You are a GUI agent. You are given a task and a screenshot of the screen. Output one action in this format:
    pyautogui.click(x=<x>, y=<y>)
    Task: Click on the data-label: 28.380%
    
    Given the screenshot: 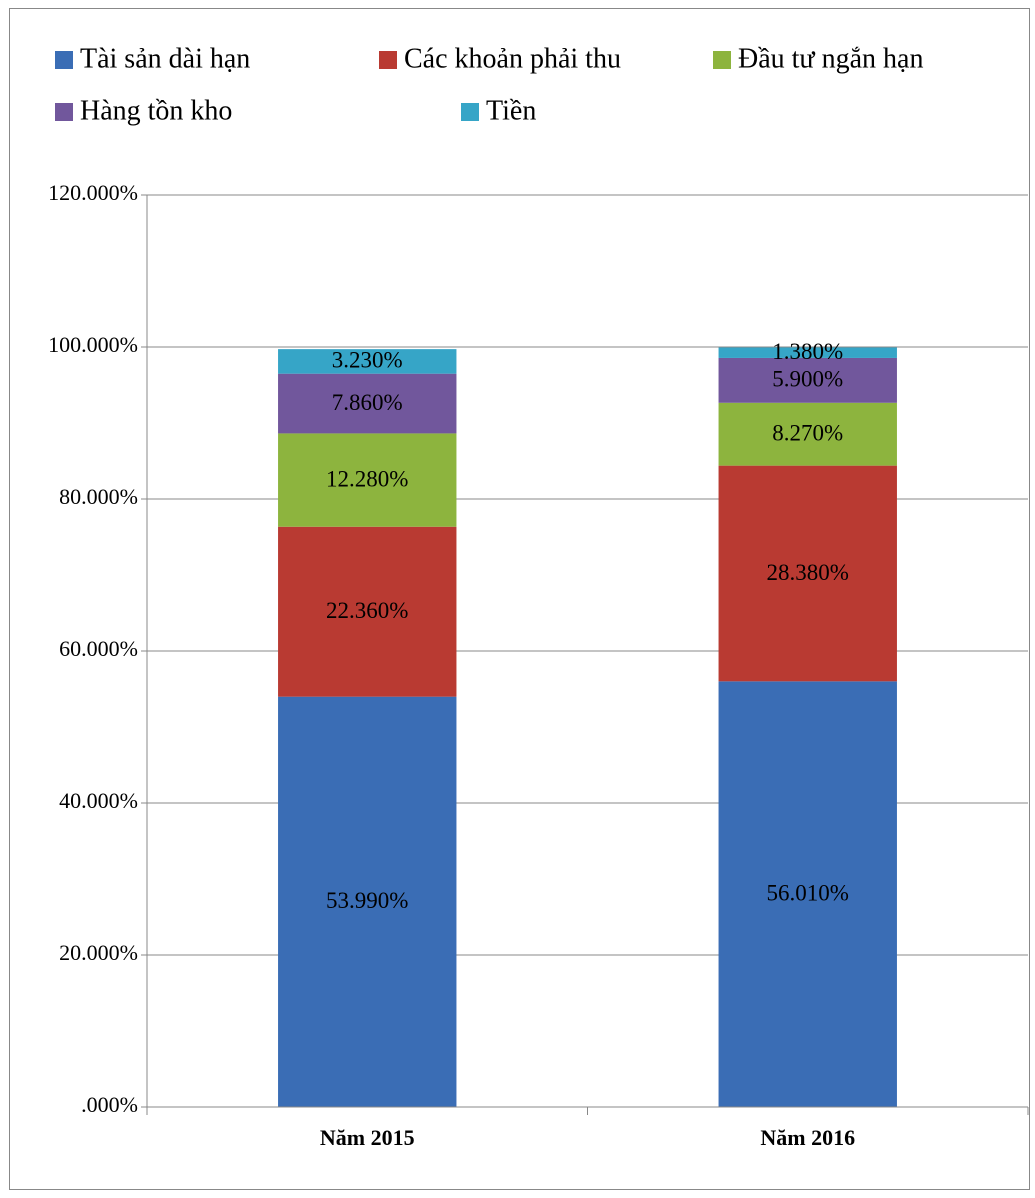 What is the action you would take?
    pyautogui.click(x=808, y=572)
    